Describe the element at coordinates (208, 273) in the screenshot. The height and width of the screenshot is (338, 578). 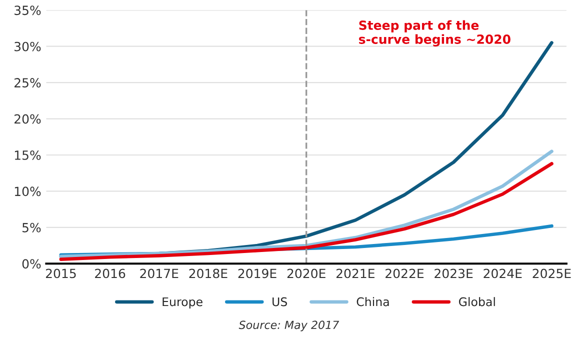
I see `x-tick-label: 2018E` at that location.